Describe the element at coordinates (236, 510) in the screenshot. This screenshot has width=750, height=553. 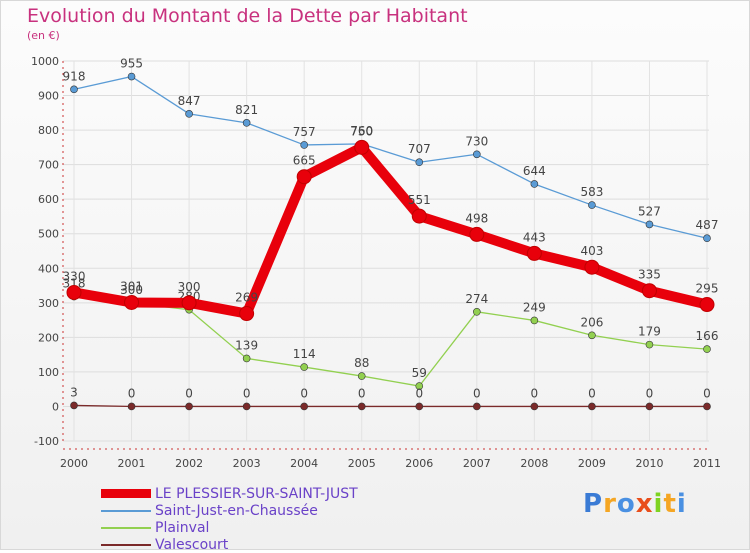
I see `legend-label: Saint-Just-en-Chaussée` at that location.